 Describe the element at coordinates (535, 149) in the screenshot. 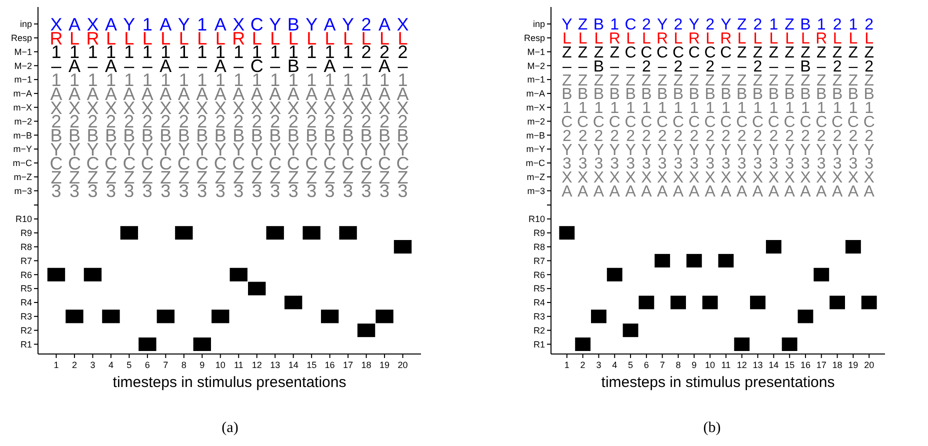

I see `category-label: m−Y` at that location.